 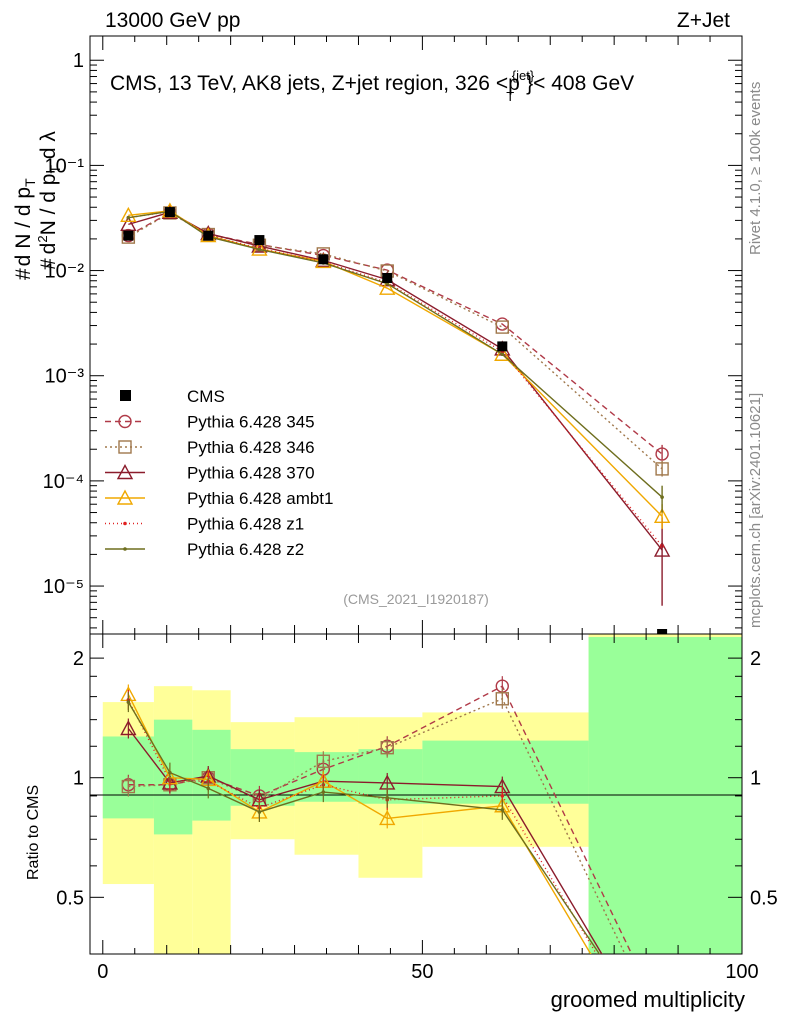 I want to click on main-ytick-label: 10⁻², so click(x=65, y=272).